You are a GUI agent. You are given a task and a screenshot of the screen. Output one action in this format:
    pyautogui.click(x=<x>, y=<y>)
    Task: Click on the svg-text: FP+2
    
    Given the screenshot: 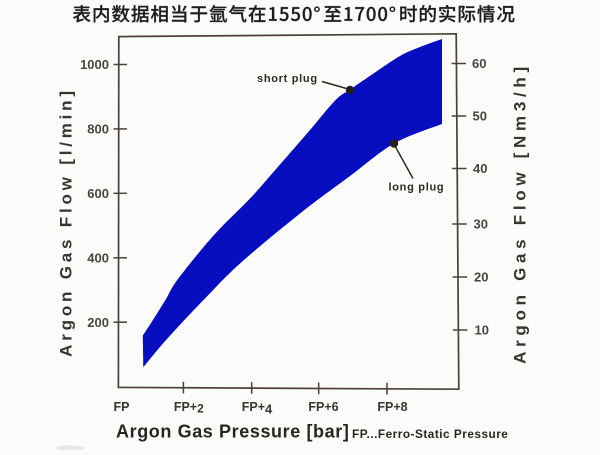 What is the action you would take?
    pyautogui.click(x=189, y=407)
    